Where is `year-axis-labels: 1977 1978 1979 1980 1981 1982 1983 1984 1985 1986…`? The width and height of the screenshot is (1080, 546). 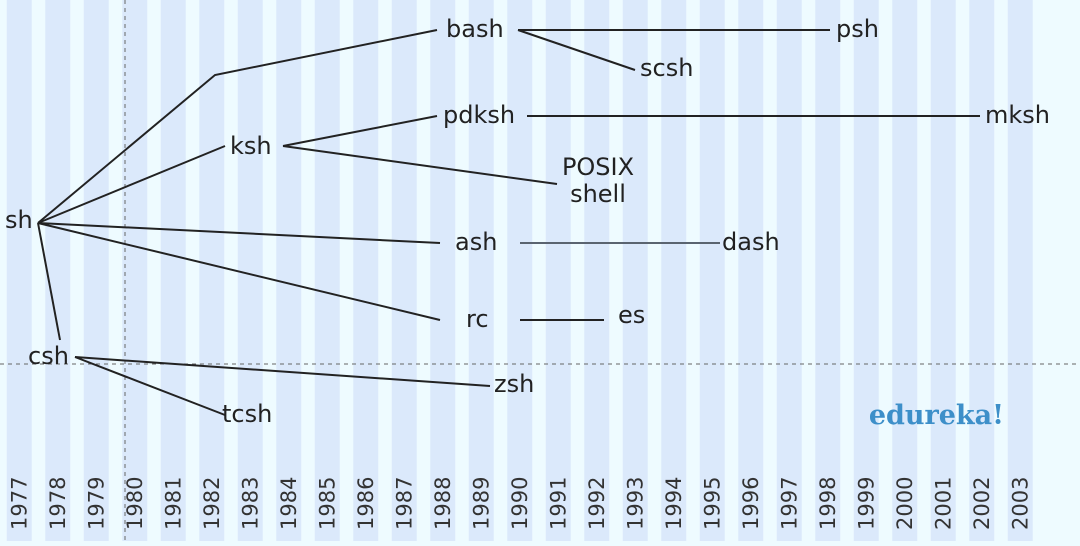 year-axis-labels: 1977 1978 1979 1980 1981 1982 1983 1984 1985 1986… is located at coordinates (519, 503).